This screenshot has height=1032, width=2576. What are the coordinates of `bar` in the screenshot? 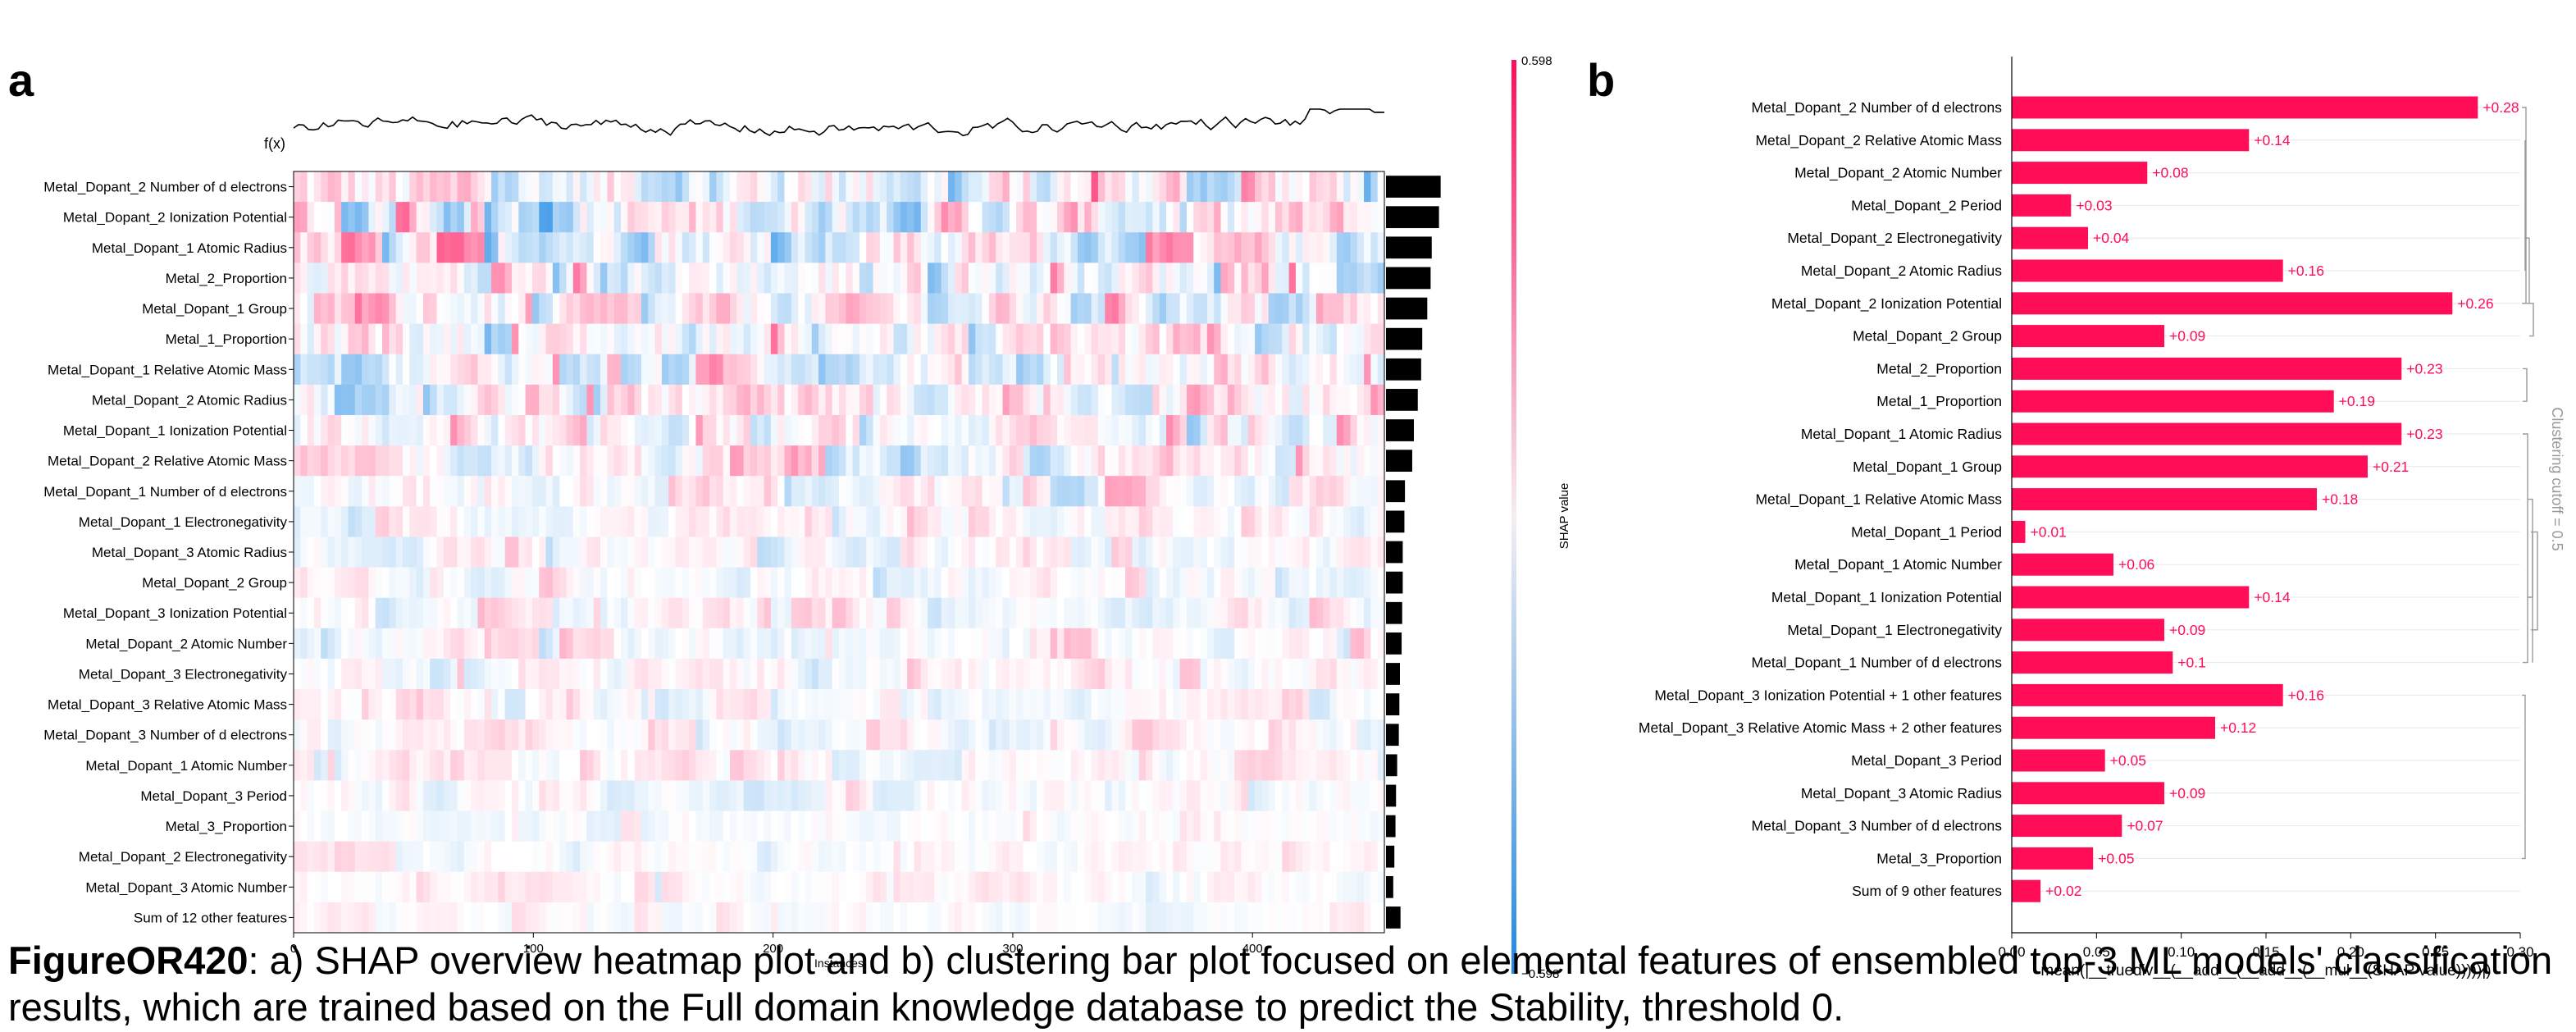 It's located at (2053, 858).